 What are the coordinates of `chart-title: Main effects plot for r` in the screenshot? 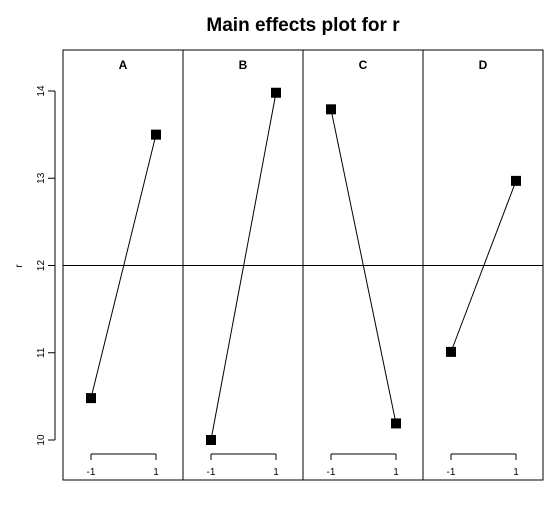 It's located at (303, 25).